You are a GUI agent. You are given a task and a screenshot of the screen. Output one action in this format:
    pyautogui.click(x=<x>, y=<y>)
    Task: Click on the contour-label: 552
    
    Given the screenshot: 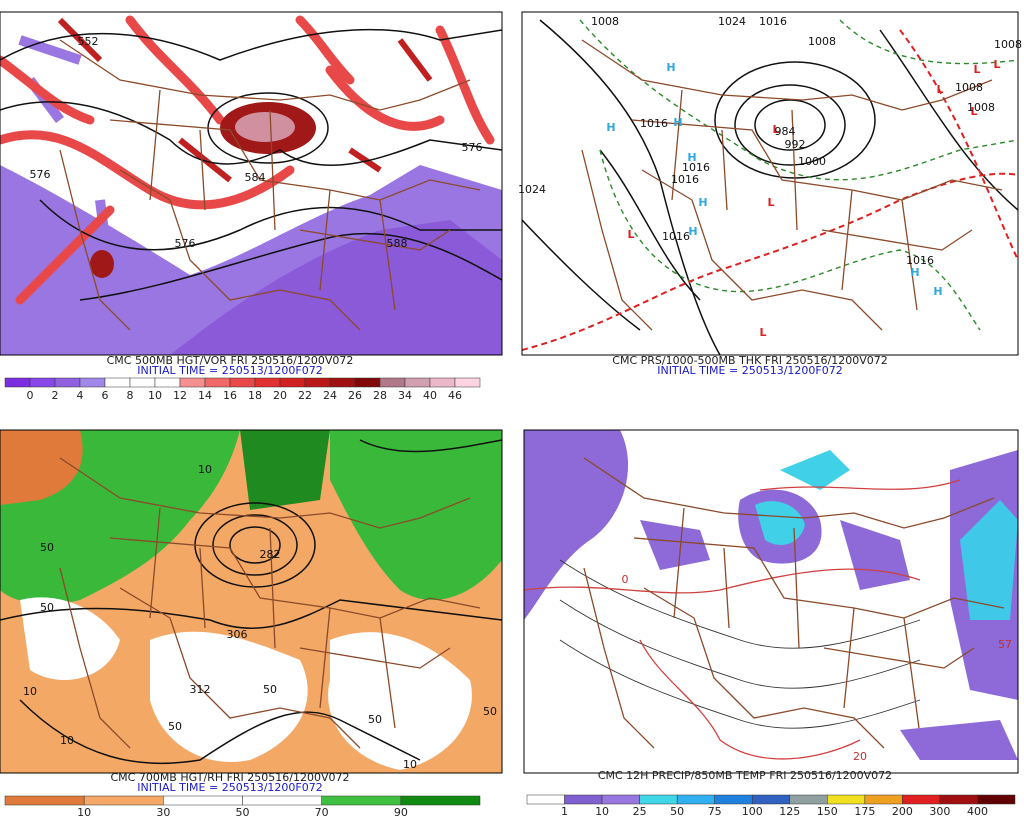 What is the action you would take?
    pyautogui.click(x=88, y=41)
    